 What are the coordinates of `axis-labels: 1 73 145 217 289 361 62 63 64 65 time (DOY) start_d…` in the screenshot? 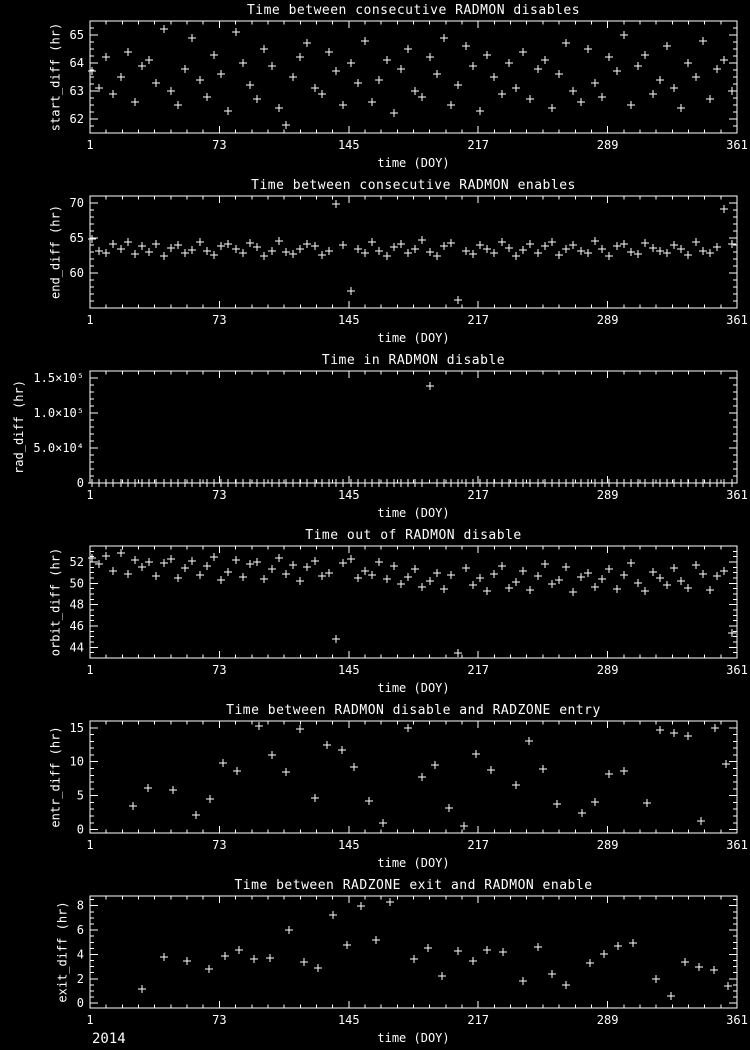 It's located at (397, 96).